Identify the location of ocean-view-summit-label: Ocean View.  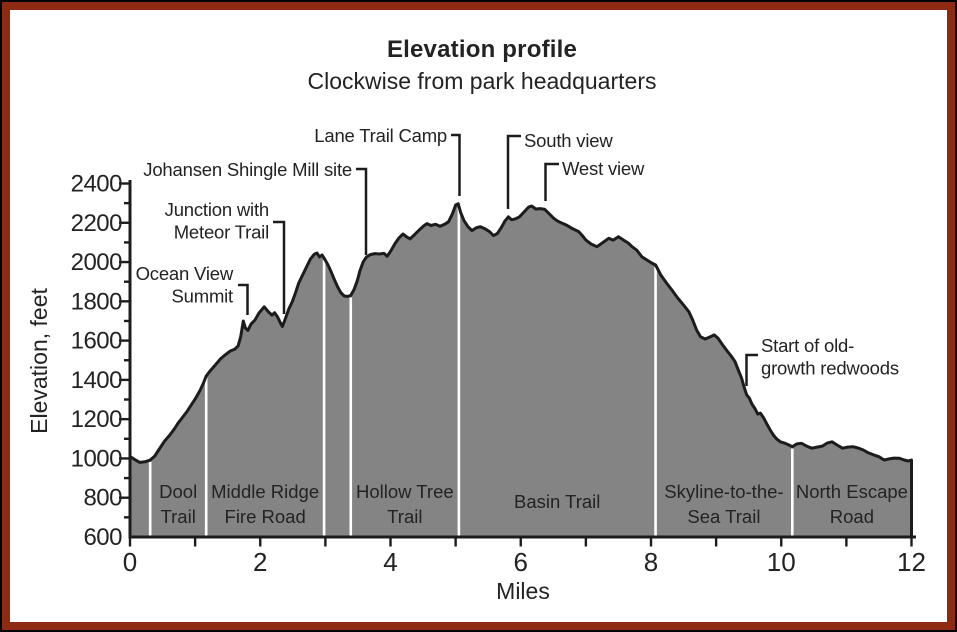
(185, 273).